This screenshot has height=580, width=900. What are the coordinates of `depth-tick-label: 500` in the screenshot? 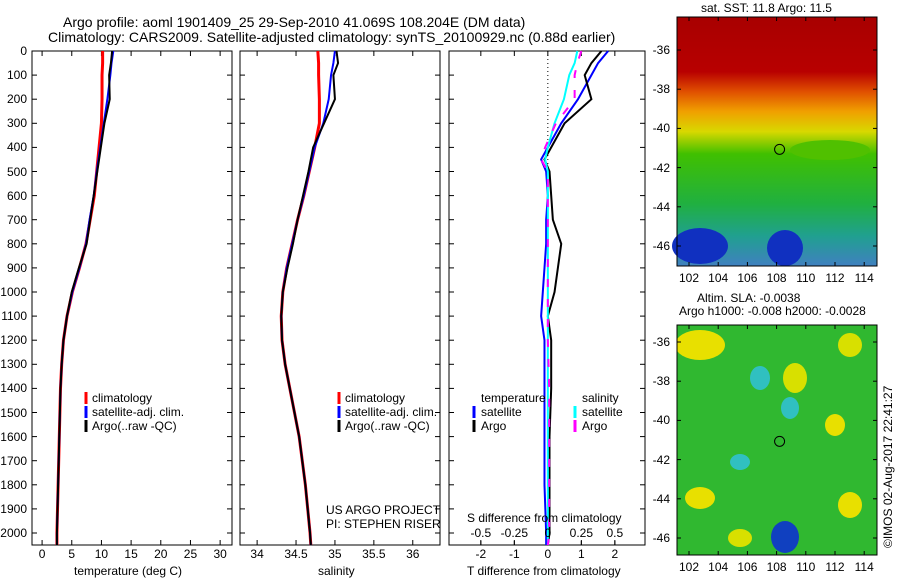 It's located at (16, 171).